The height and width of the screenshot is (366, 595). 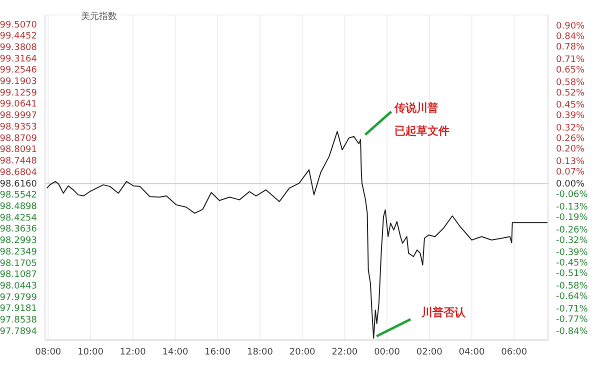 I want to click on y-tick-label: 98.7448, so click(x=19, y=161).